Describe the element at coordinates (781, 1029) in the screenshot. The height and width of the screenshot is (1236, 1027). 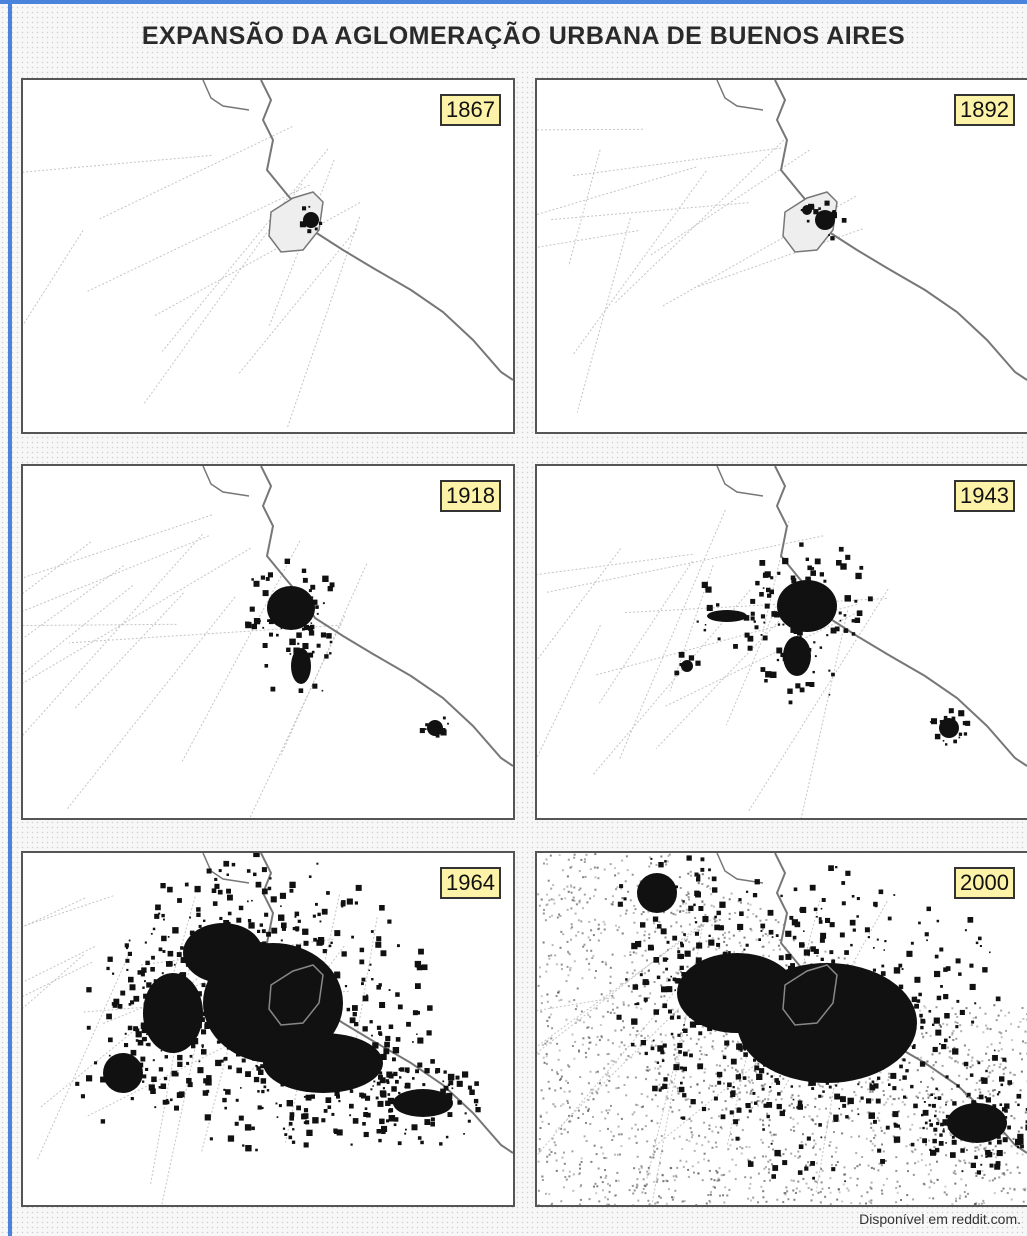
I see `map-panel-2000: 2000` at that location.